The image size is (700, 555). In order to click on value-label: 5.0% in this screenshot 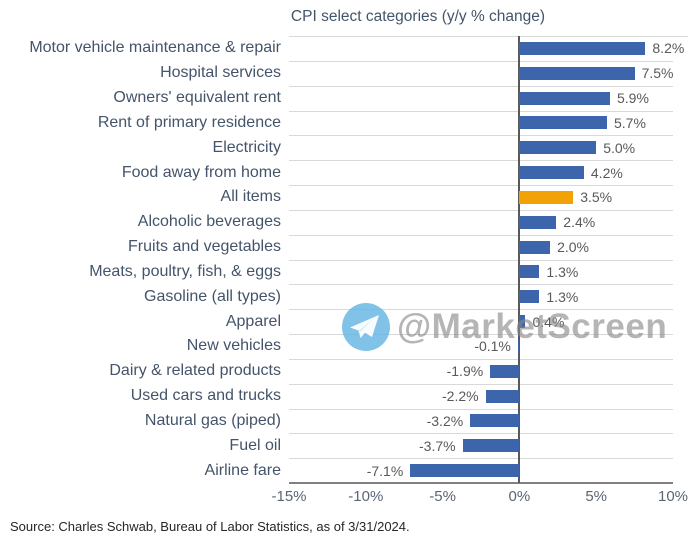, I will do `click(619, 147)`.